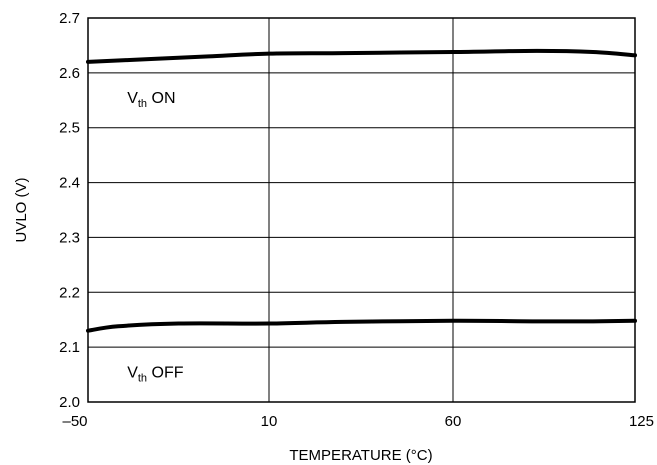  What do you see at coordinates (69, 237) in the screenshot?
I see `y-tick-label: 2.3` at bounding box center [69, 237].